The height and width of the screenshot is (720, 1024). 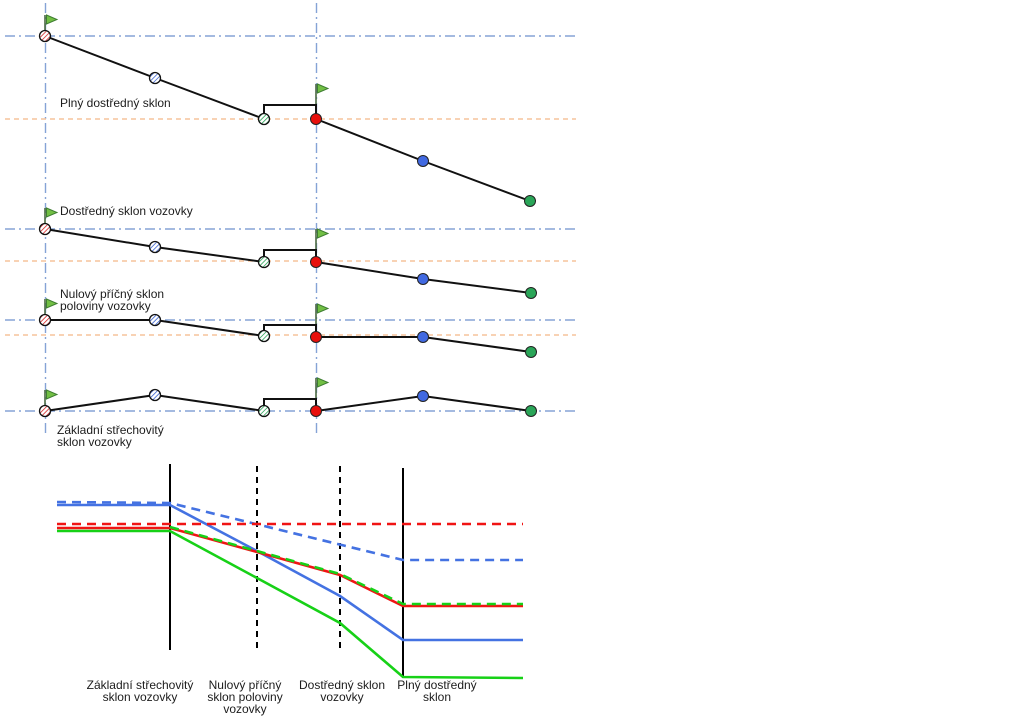 I want to click on profile-series-axis-edge, so click(x=290, y=567).